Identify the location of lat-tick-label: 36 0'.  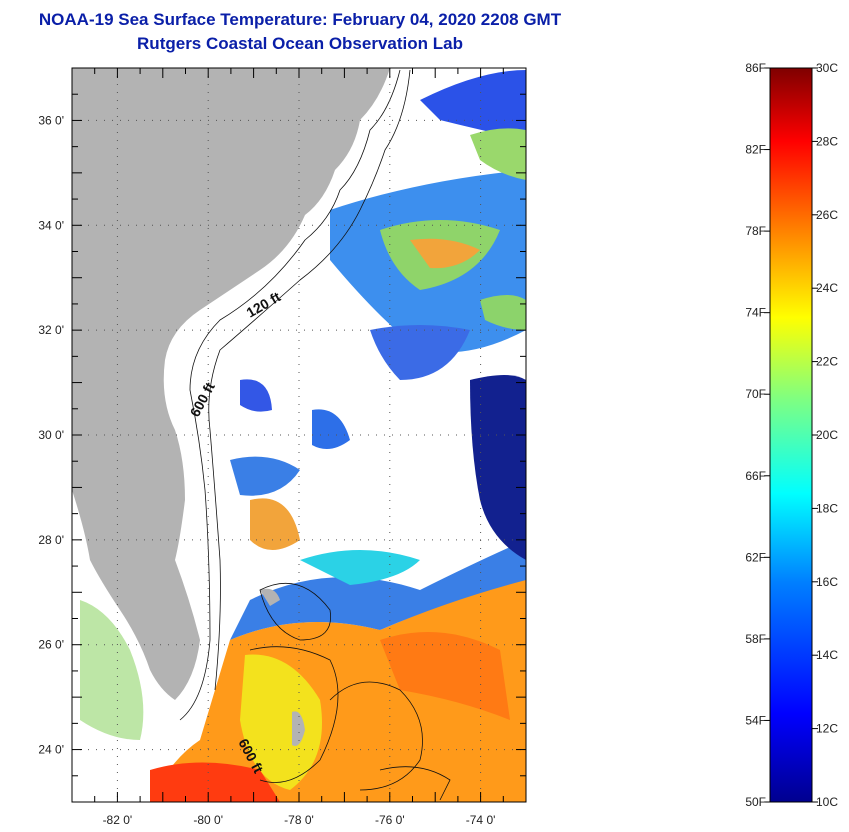
(51, 120).